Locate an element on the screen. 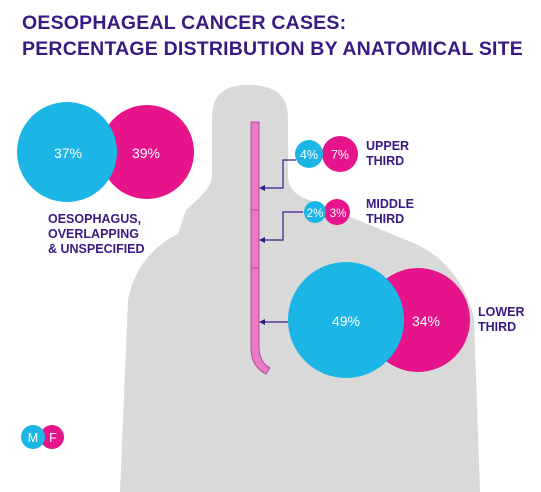 Image resolution: width=541 pixels, height=492 pixels. arrow-head-middle is located at coordinates (262, 240).